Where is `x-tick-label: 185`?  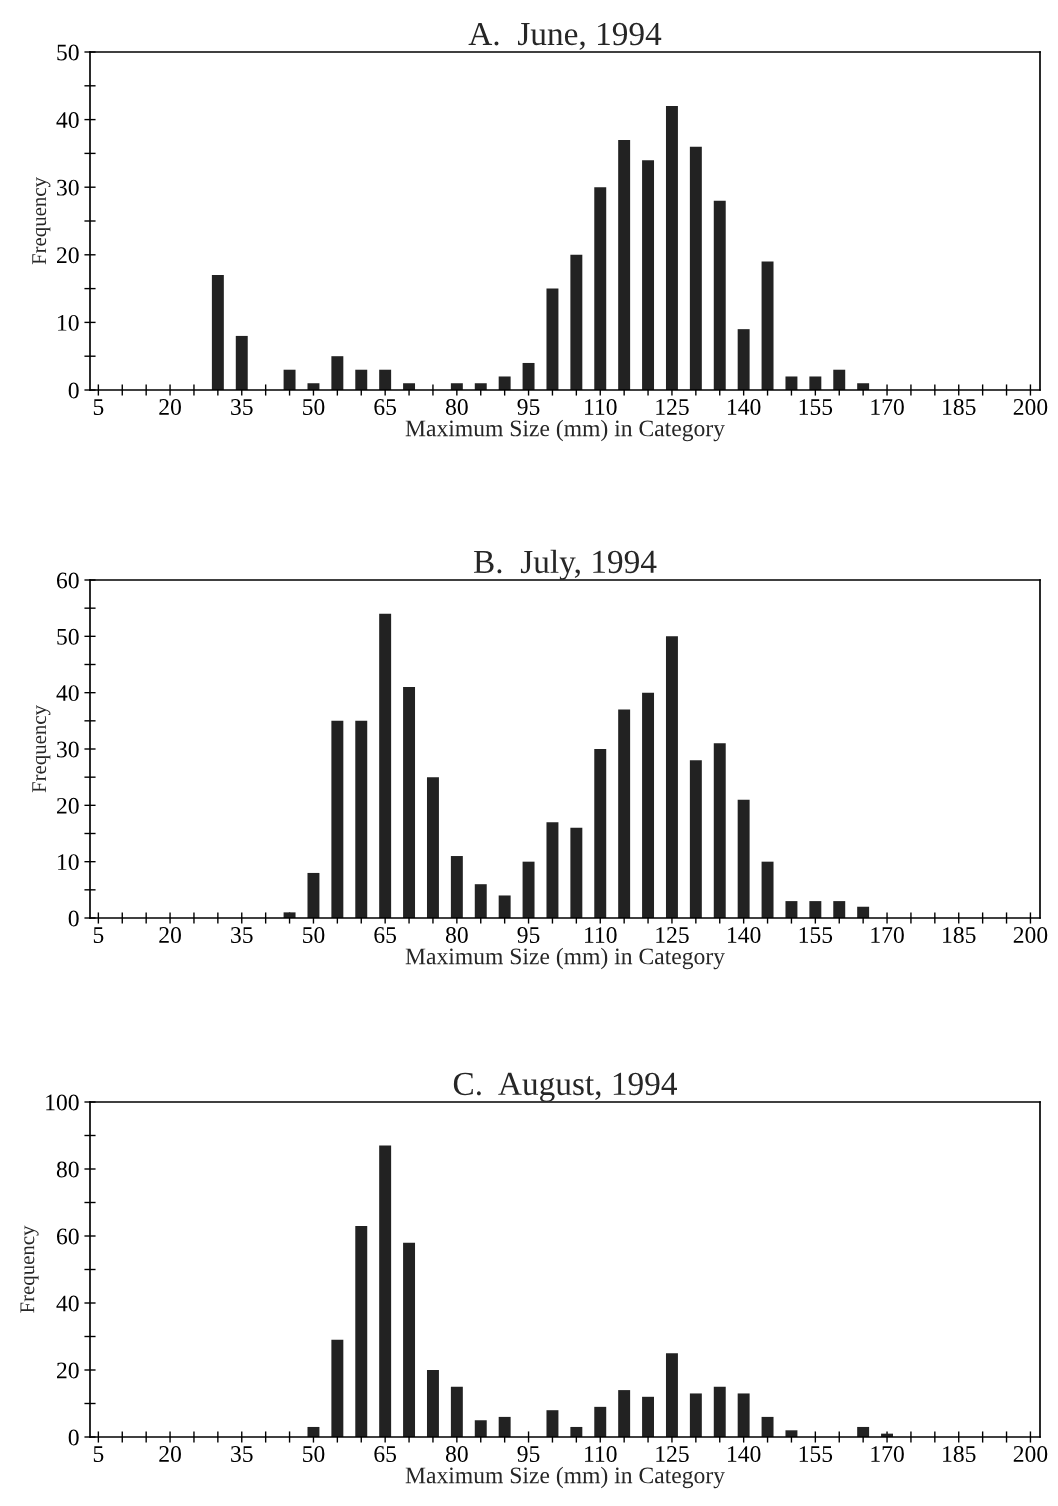 x-tick-label: 185 is located at coordinates (959, 935).